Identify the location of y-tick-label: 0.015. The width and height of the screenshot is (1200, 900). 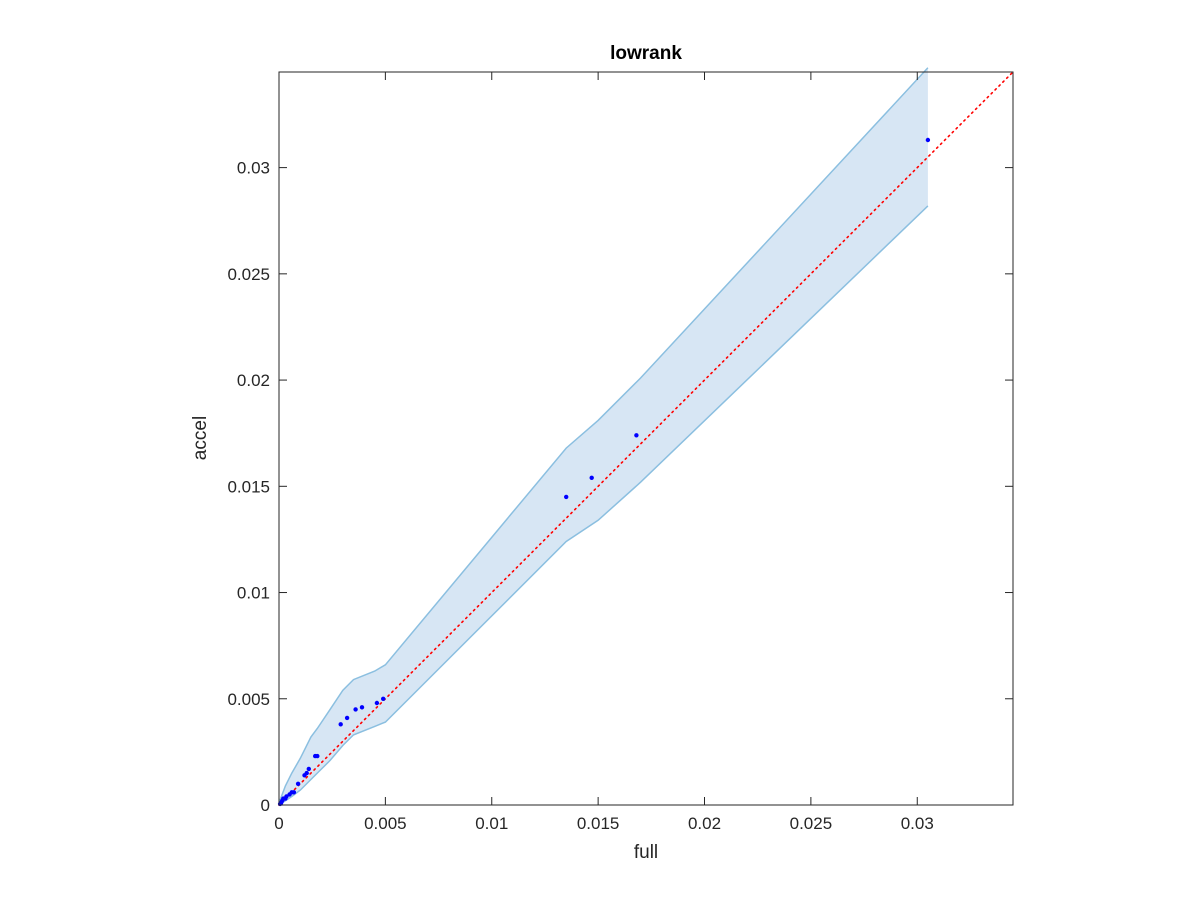
(248, 486).